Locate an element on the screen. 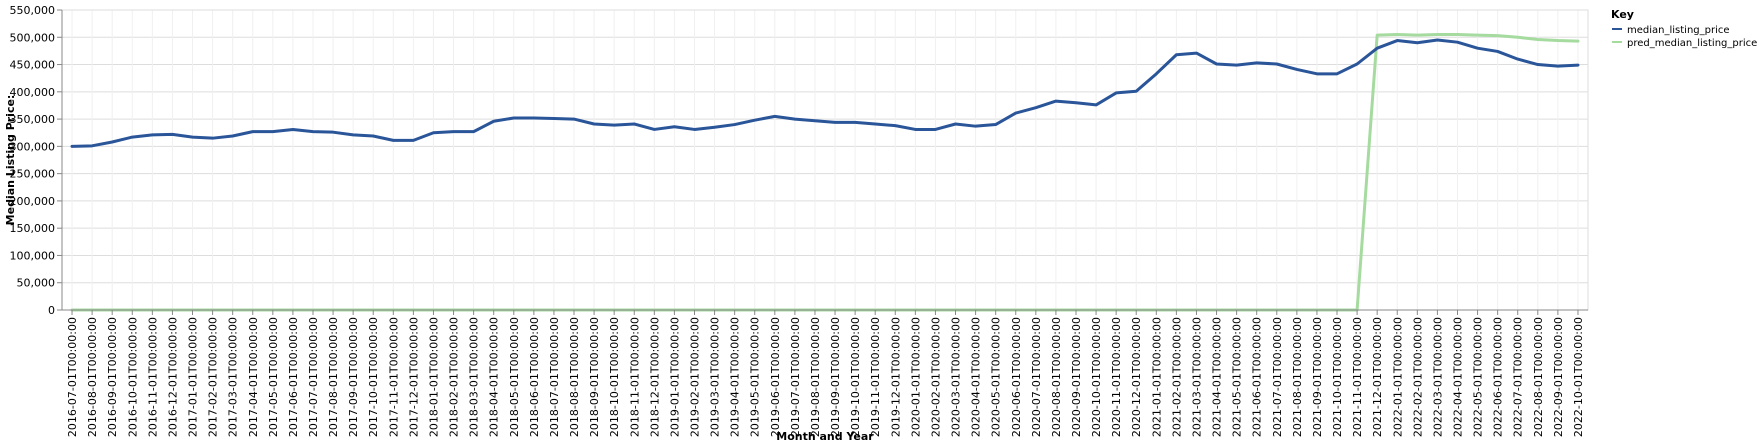  x-tick-label: 2016-09-01T00:00:00 is located at coordinates (112, 377).